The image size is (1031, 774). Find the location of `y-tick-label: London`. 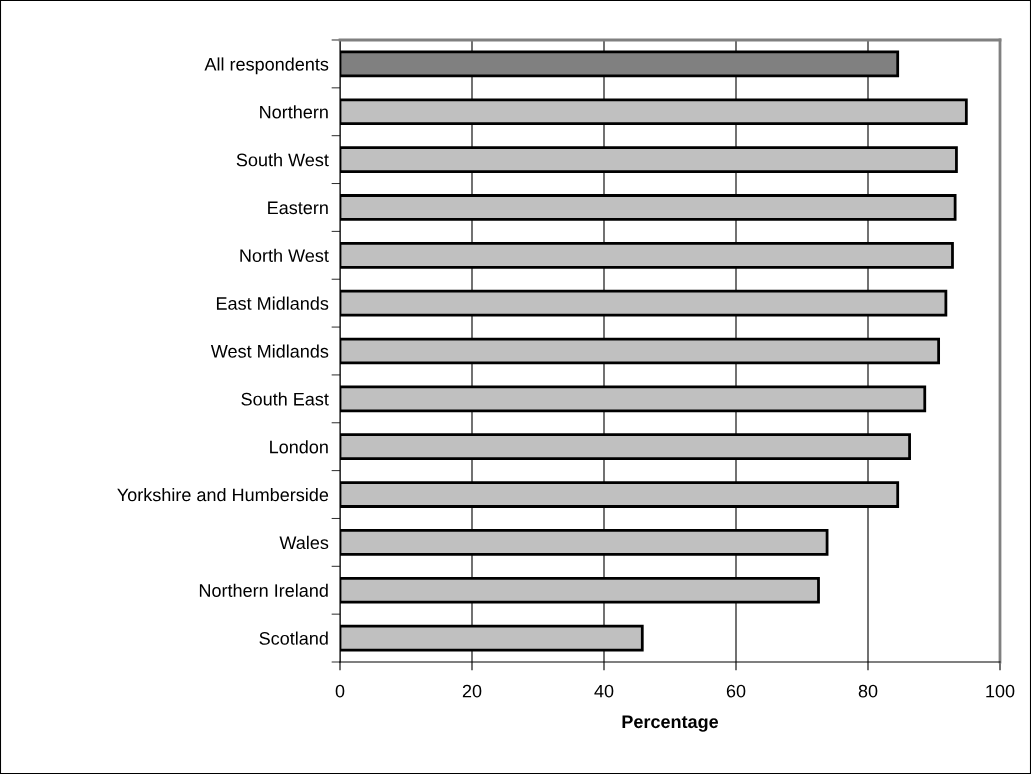

y-tick-label: London is located at coordinates (299, 447).